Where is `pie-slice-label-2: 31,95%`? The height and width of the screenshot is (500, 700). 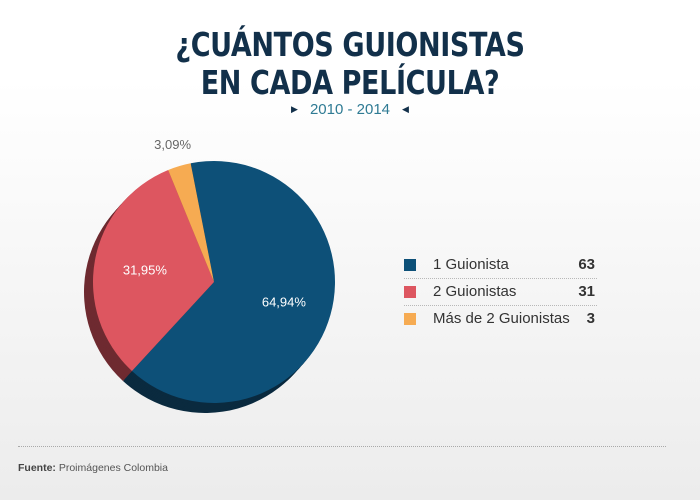 pie-slice-label-2: 31,95% is located at coordinates (145, 270).